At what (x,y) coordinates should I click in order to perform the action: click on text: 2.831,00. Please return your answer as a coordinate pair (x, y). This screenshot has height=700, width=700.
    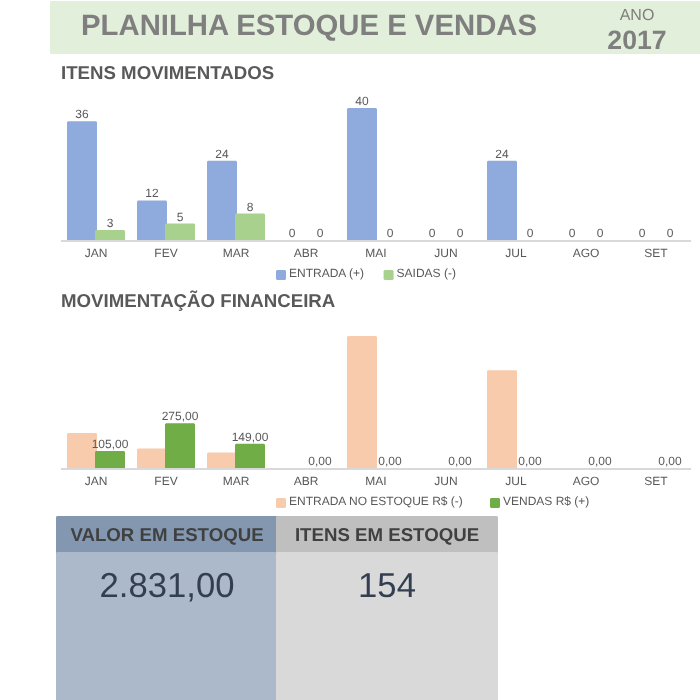
    Looking at the image, I should click on (167, 585).